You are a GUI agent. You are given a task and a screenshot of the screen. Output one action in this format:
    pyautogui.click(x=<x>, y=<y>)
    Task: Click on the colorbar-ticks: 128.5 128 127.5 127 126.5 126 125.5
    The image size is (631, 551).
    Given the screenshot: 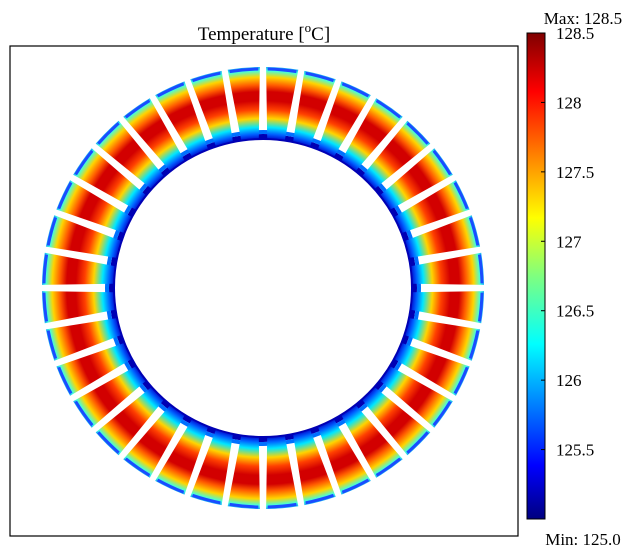 What is the action you would take?
    pyautogui.click(x=567, y=242)
    